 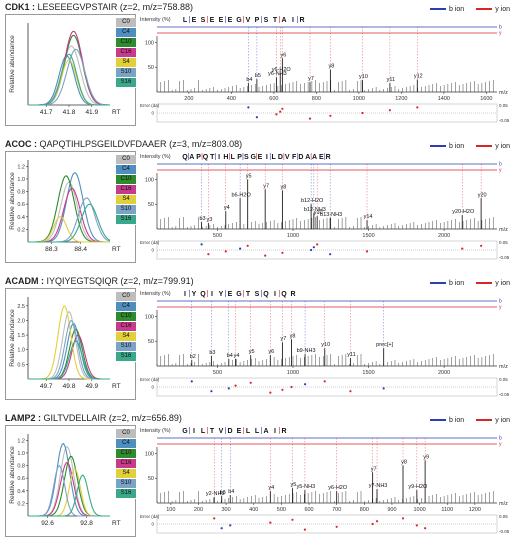 I want to click on spectrum-x-tick-label: 800, so click(x=364, y=510).